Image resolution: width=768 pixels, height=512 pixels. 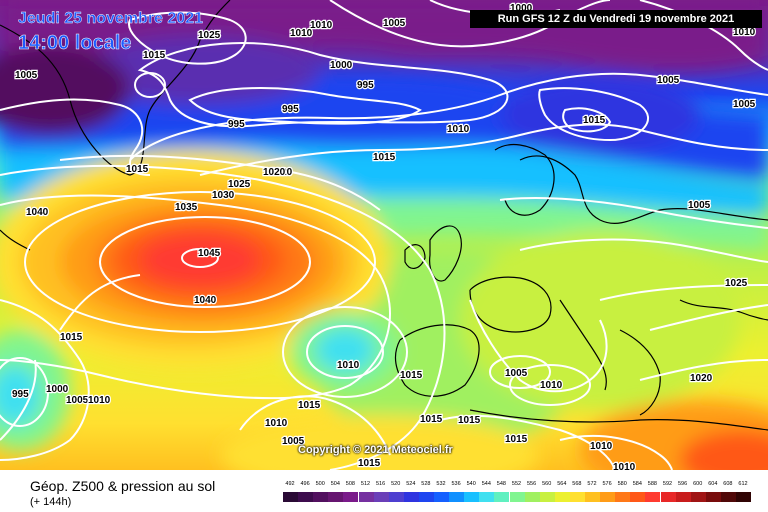 What do you see at coordinates (683, 484) in the screenshot?
I see `legend-label: 596` at bounding box center [683, 484].